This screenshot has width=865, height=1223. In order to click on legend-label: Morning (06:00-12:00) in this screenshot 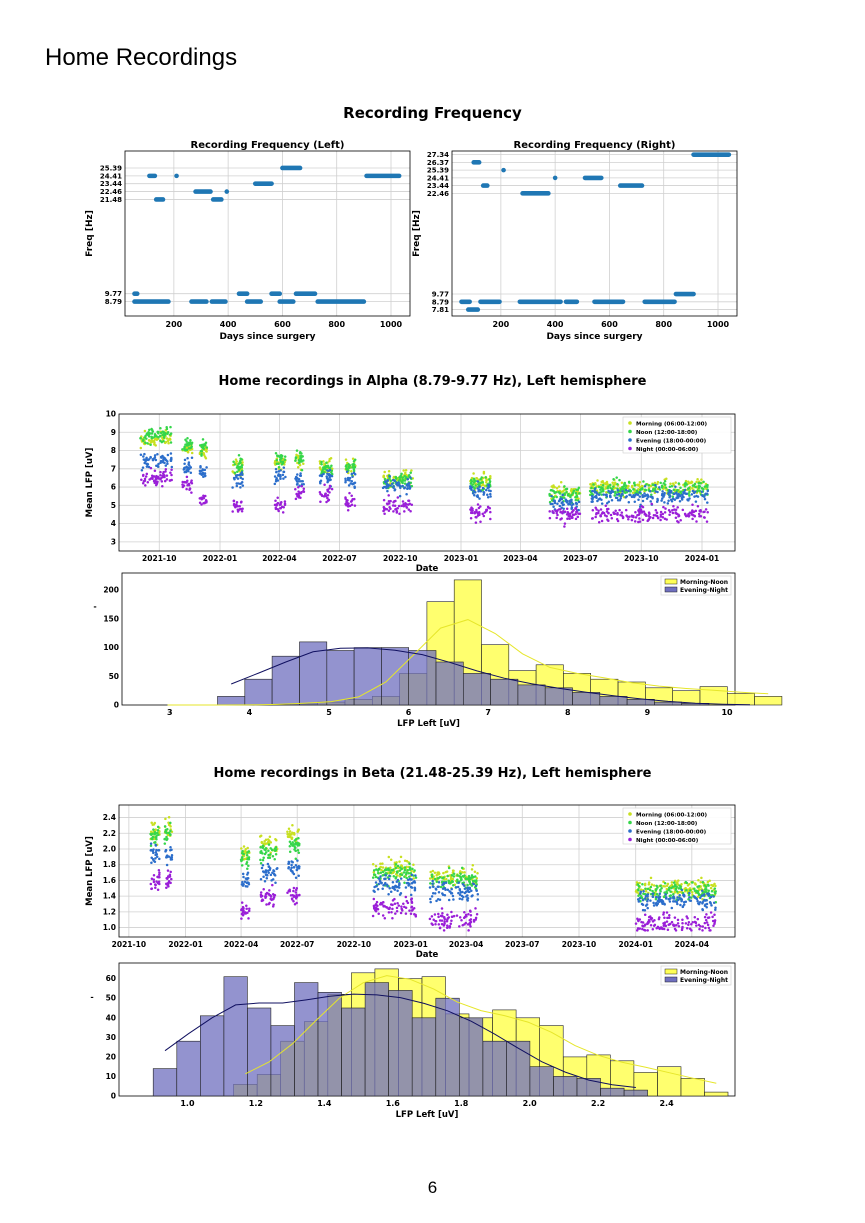, I will do `click(671, 816)`.